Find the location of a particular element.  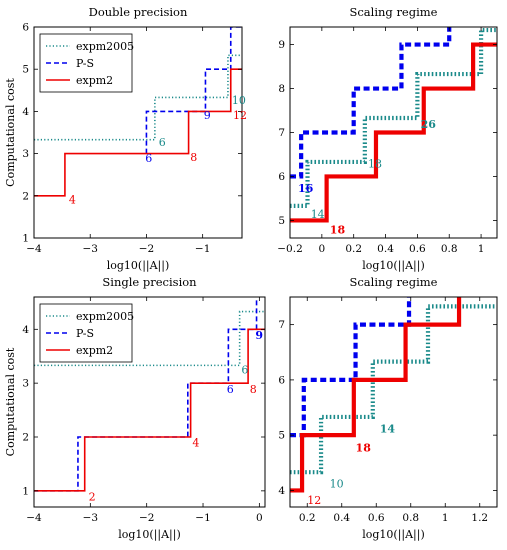

chart2-xtick-label: 0.8 is located at coordinates (449, 249).